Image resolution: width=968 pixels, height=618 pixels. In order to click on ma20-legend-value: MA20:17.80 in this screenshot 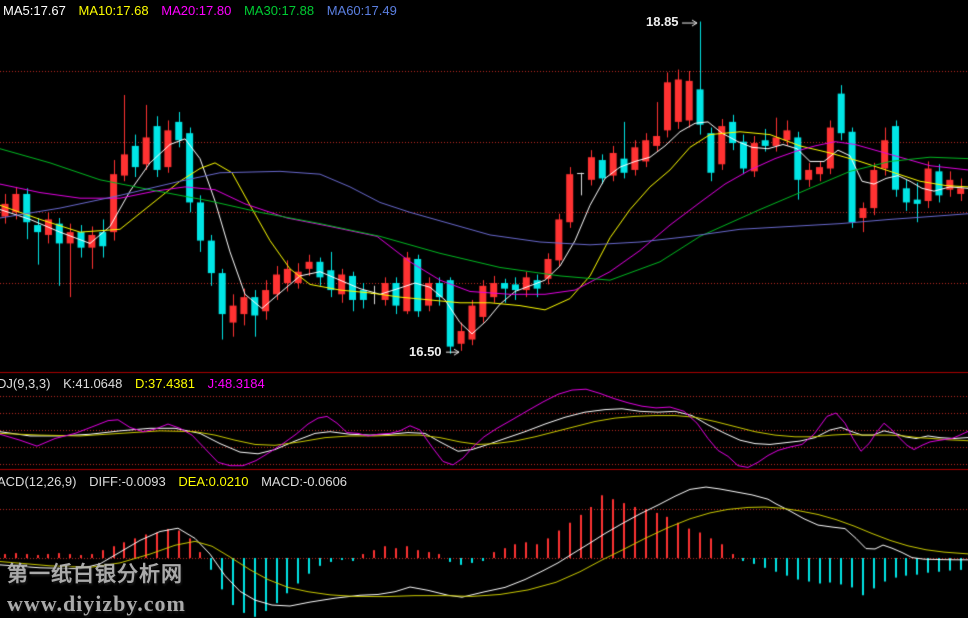, I will do `click(196, 10)`.